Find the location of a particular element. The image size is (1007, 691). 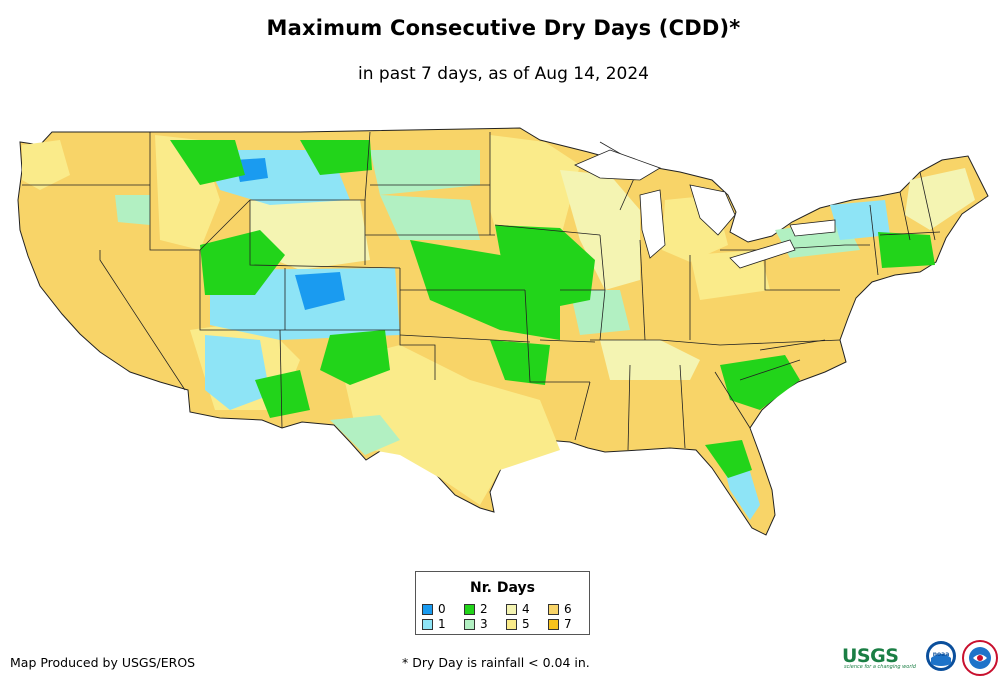

legend-label: 1 is located at coordinates (442, 624).